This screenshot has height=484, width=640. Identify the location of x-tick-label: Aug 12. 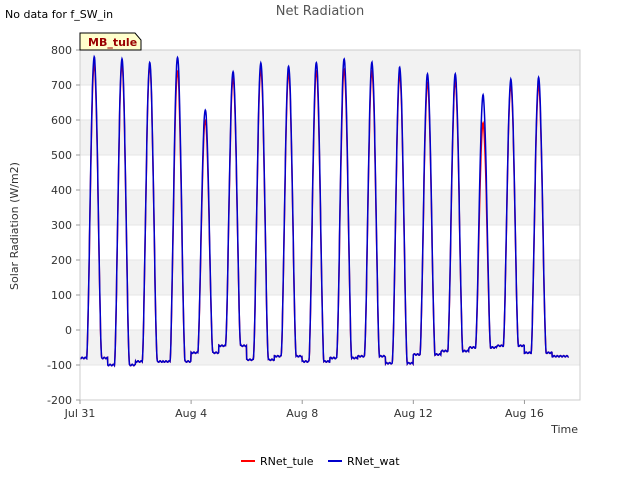
(413, 413).